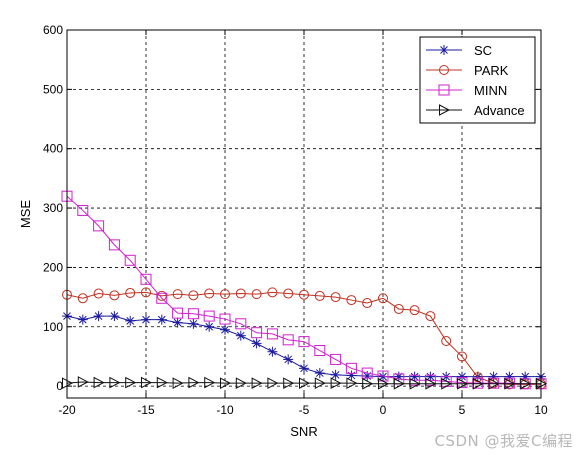 This screenshot has height=457, width=587. I want to click on legend-marker-park, so click(444, 70).